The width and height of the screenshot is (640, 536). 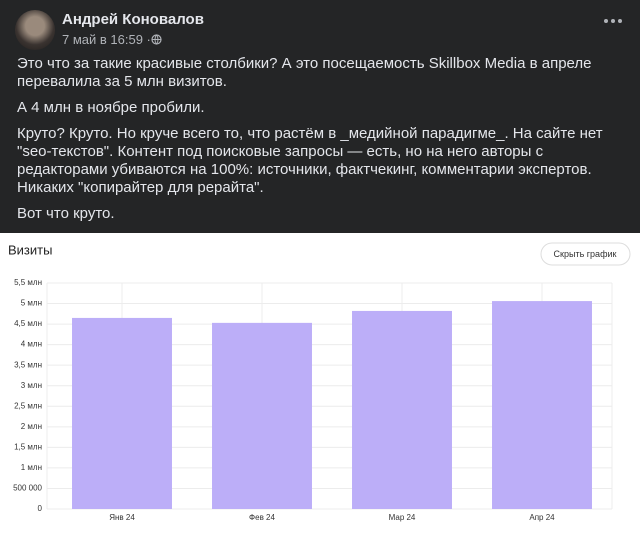 I want to click on hide-chart-button, so click(x=585, y=254).